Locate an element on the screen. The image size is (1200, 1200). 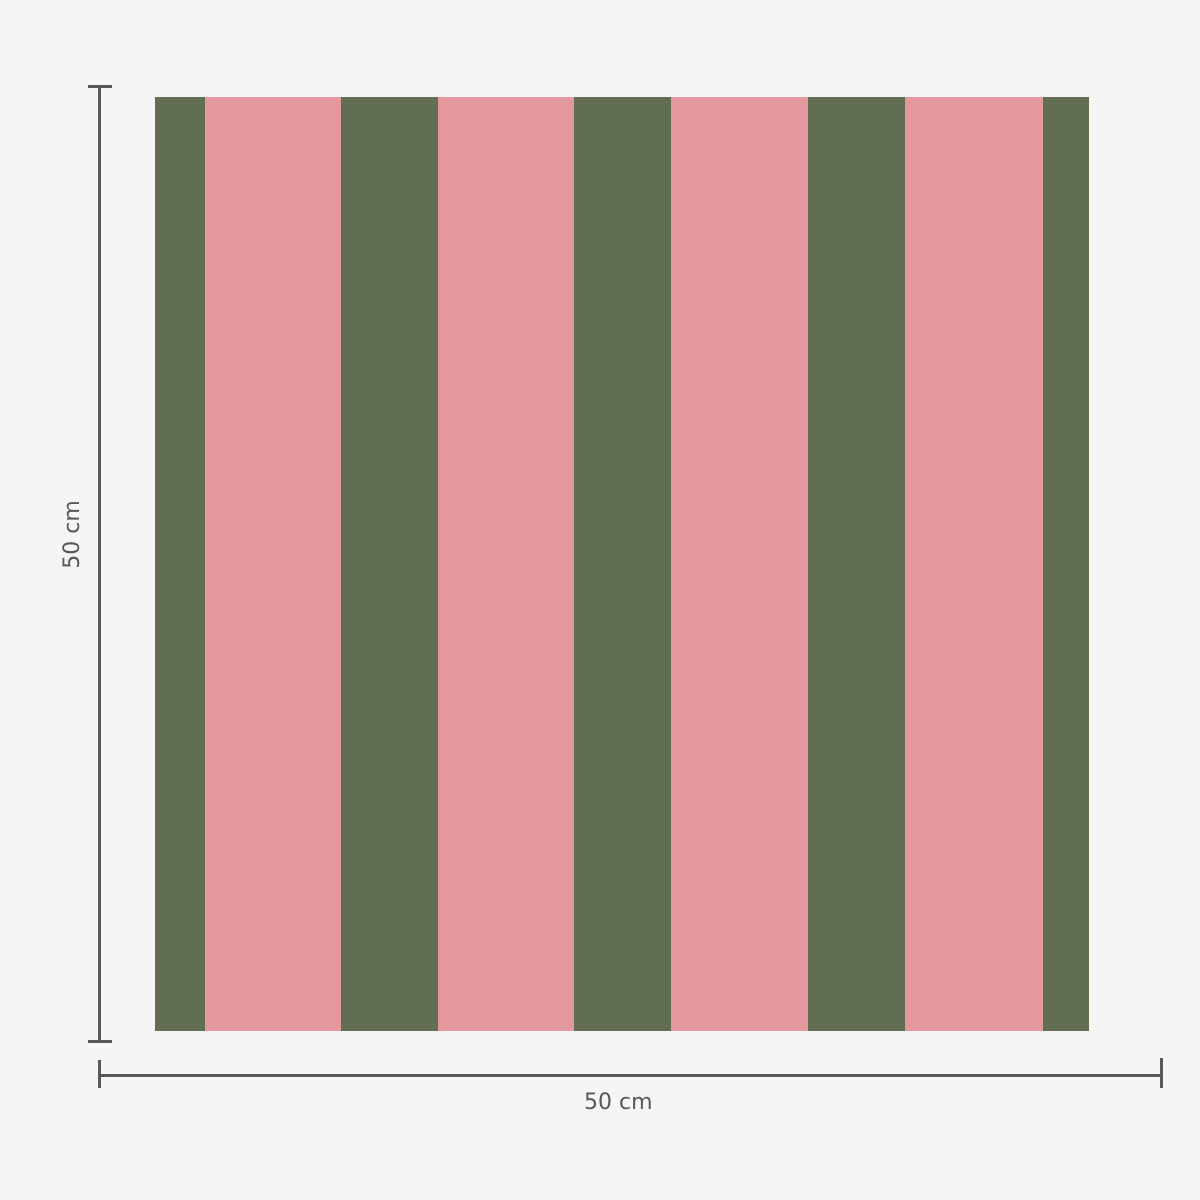
height-label: 50 cm is located at coordinates (72, 534).